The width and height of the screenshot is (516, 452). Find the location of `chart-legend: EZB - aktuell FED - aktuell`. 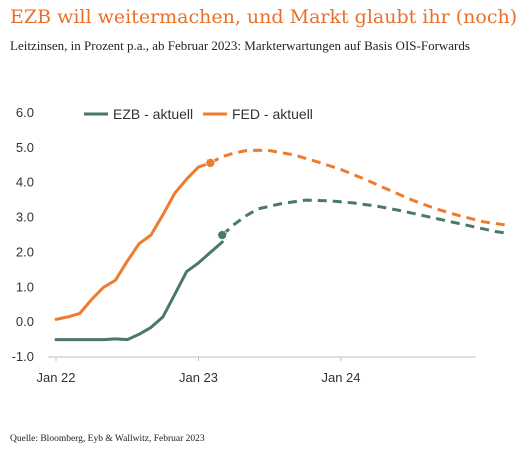

chart-legend: EZB - aktuell FED - aktuell is located at coordinates (198, 114).